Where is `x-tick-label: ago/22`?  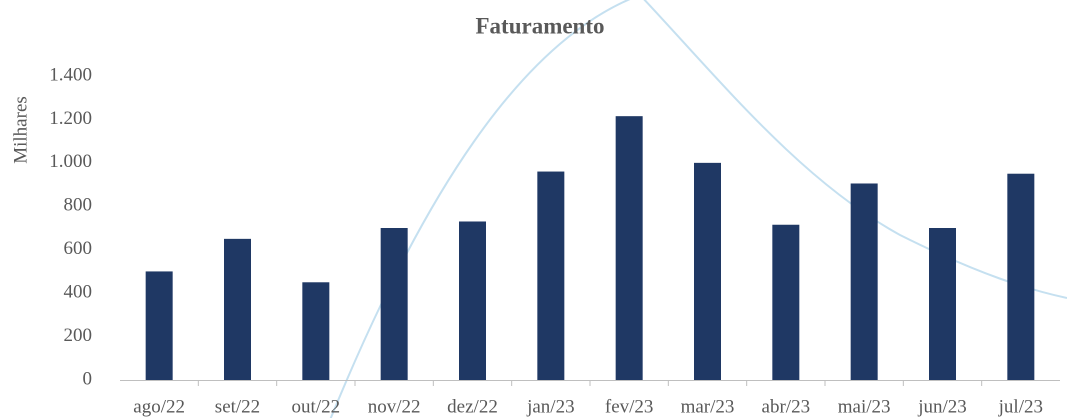 x-tick-label: ago/22 is located at coordinates (159, 406).